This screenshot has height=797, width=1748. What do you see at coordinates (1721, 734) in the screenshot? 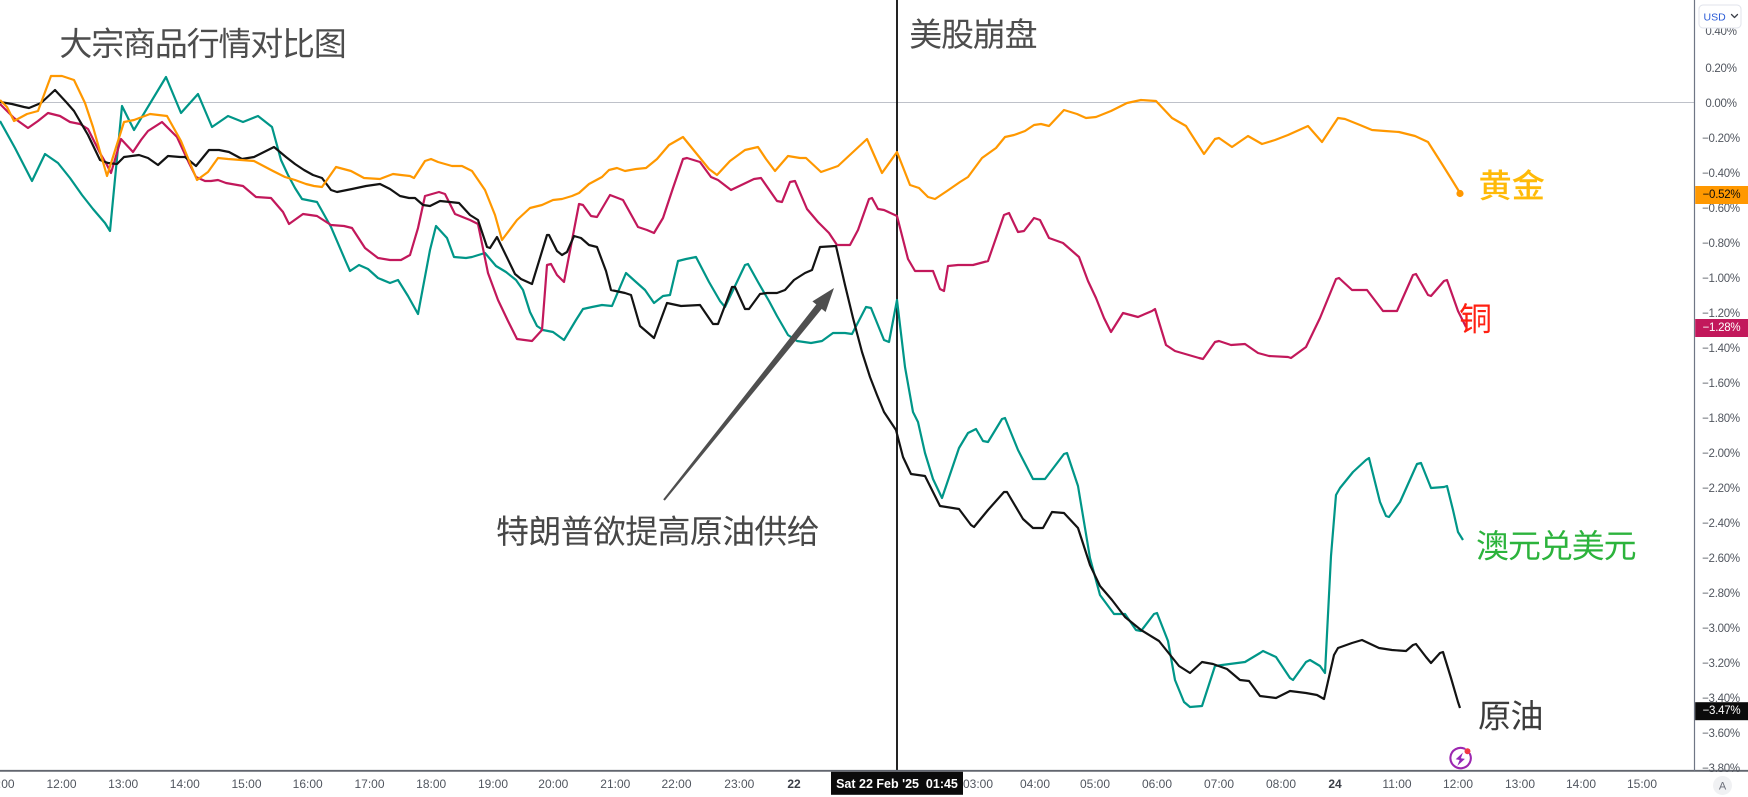
I see `svg-text: −3.60%` at bounding box center [1721, 734].